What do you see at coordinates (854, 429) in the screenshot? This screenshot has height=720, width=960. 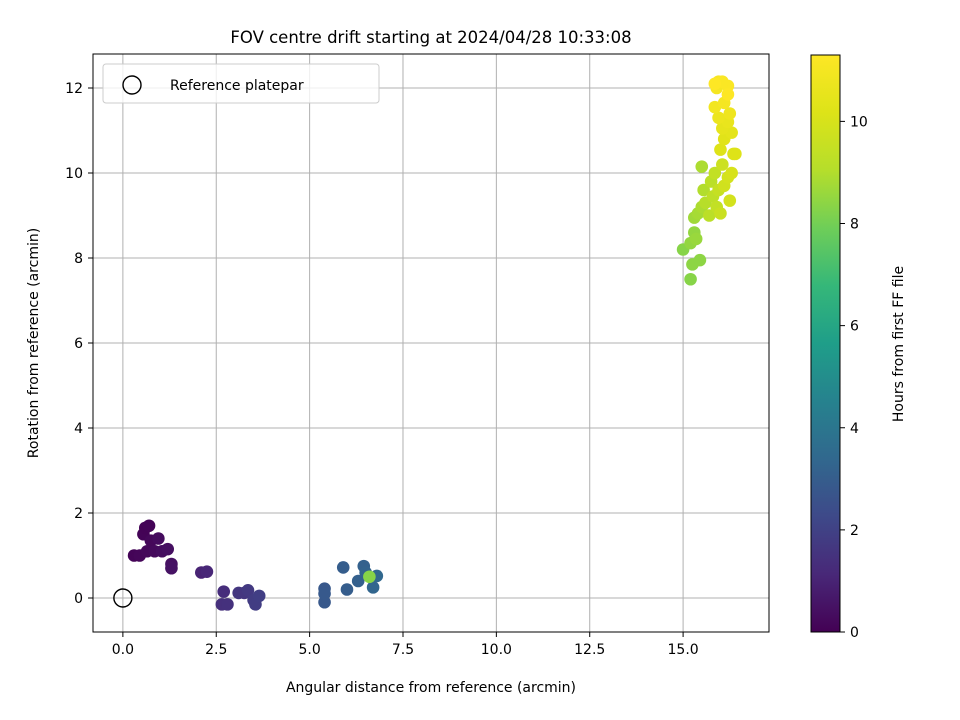 I see `colorbar-tick-label: 4` at bounding box center [854, 429].